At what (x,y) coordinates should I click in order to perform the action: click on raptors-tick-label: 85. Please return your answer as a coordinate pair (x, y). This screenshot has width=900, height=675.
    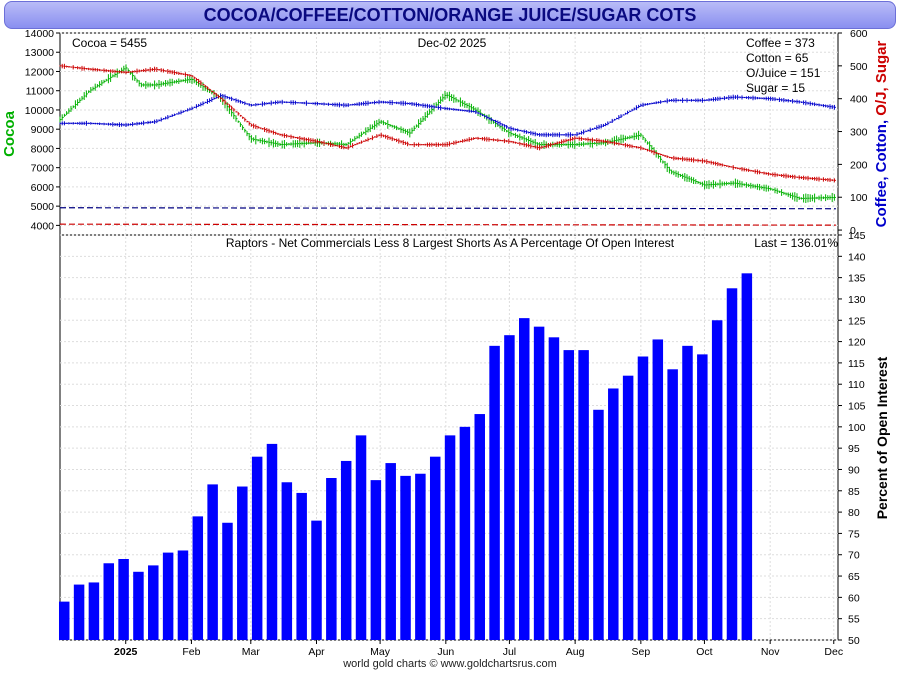
    Looking at the image, I should click on (854, 492).